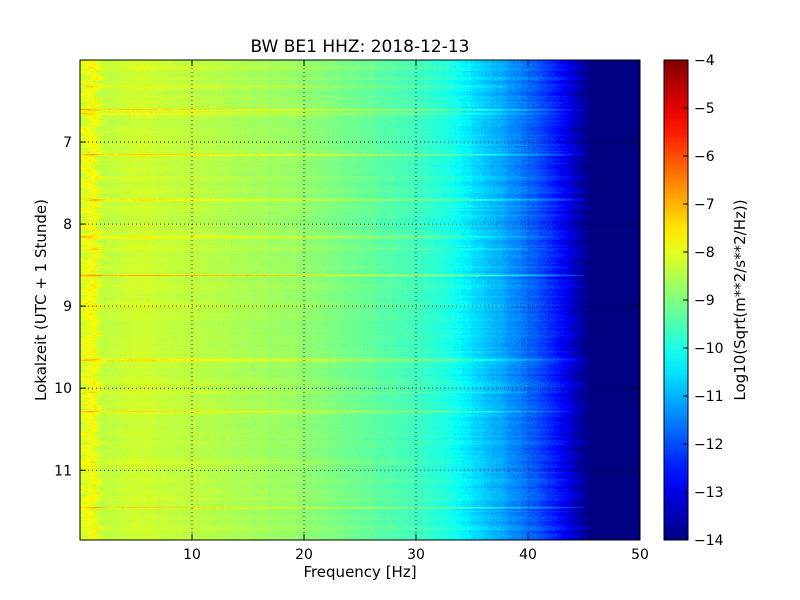  What do you see at coordinates (67, 143) in the screenshot?
I see `y-tick-label: 7` at bounding box center [67, 143].